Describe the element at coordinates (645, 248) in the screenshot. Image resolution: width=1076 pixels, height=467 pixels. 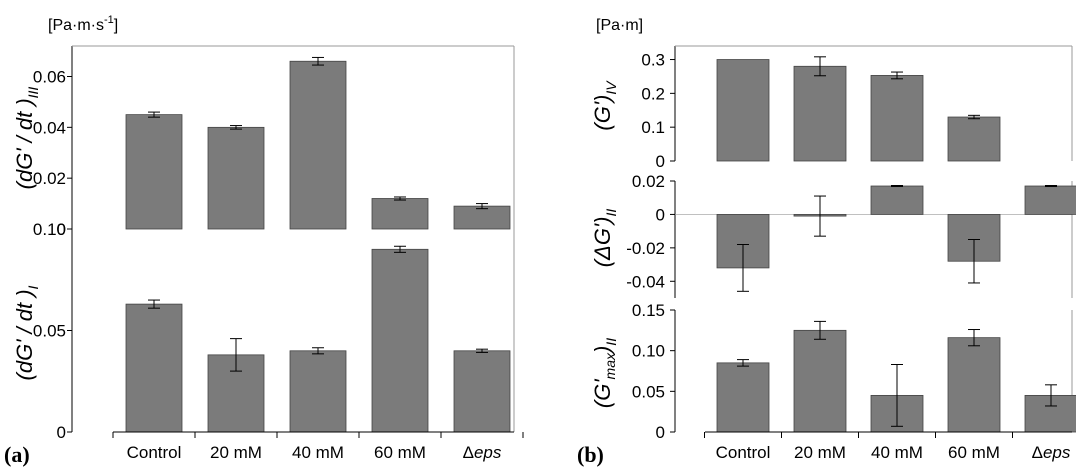
I see `y-tick-label: -0.02` at that location.